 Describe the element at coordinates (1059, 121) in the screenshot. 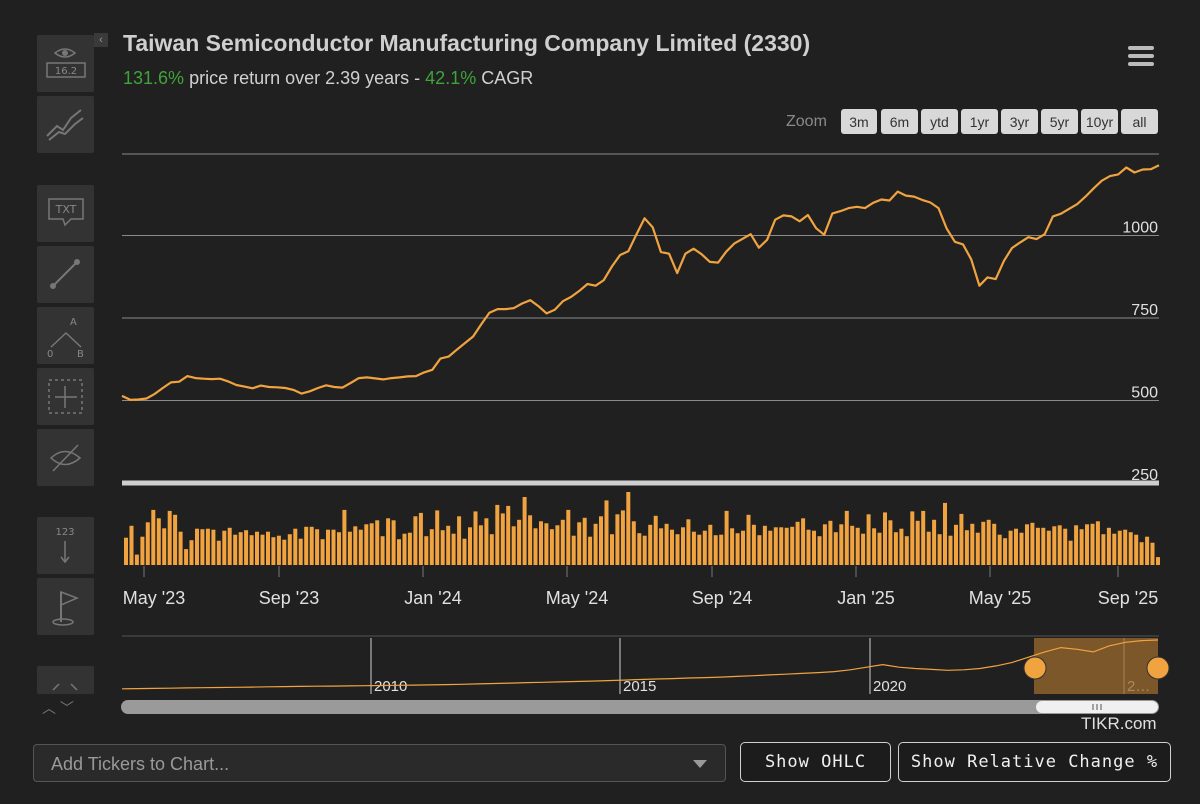

I see `zoom-5yr-button: 5yr` at that location.